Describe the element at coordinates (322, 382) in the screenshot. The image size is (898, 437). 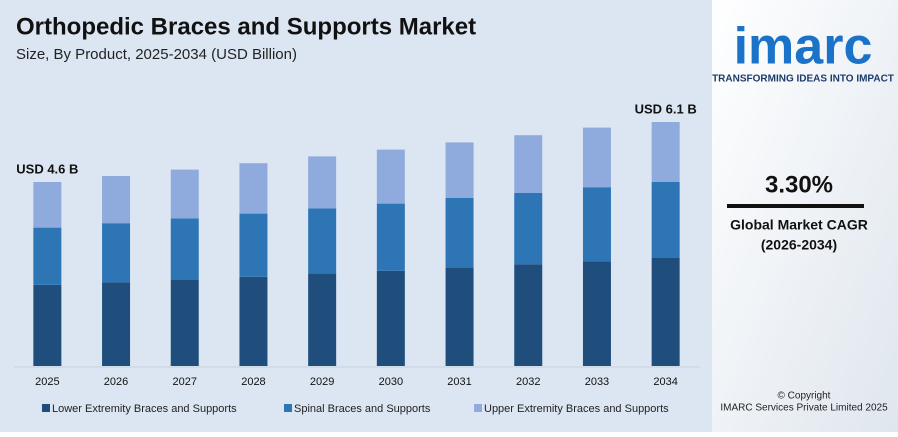
I see `x-tick-label: 2029` at that location.